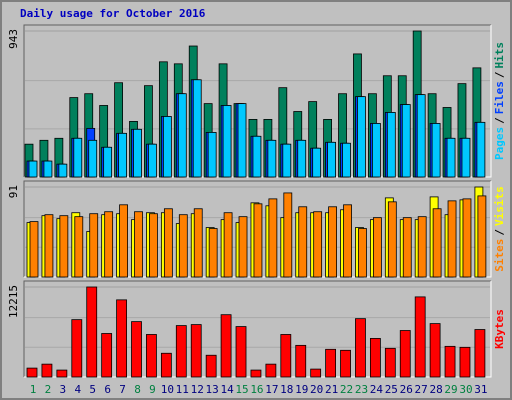 This screenshot has height=400, width=512. I want to click on legend-entry: Hits, so click(499, 55).